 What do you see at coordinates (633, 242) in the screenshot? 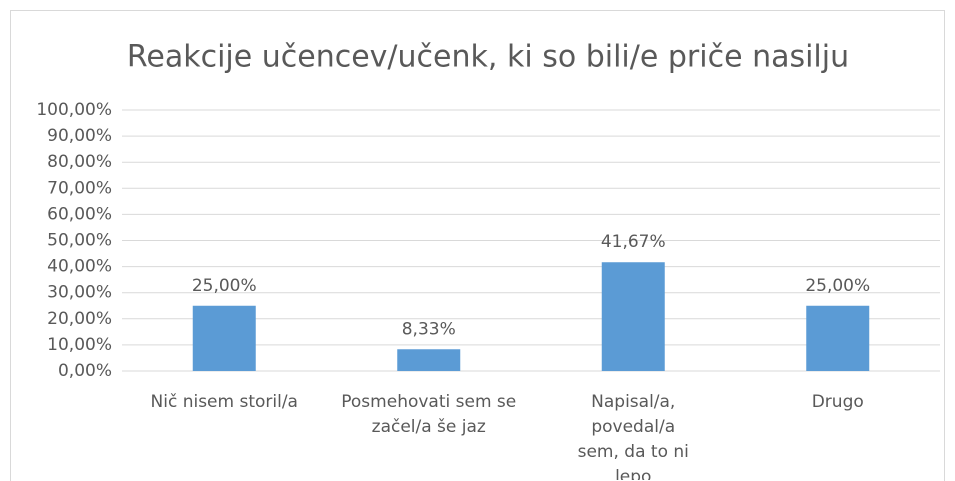
I see `data-label: 41,67%` at bounding box center [633, 242].